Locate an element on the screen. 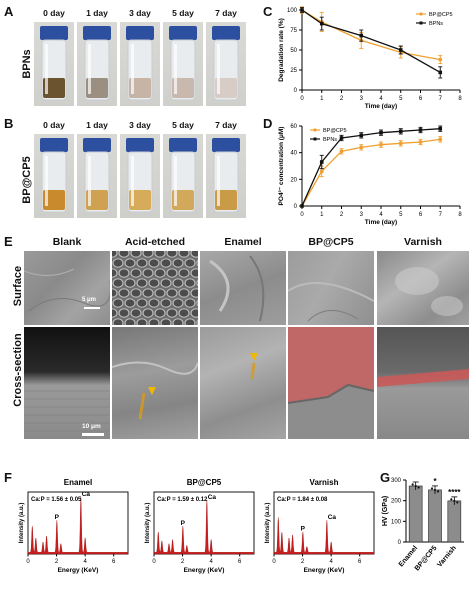  y-tick-label: 50 is located at coordinates (293, 51).